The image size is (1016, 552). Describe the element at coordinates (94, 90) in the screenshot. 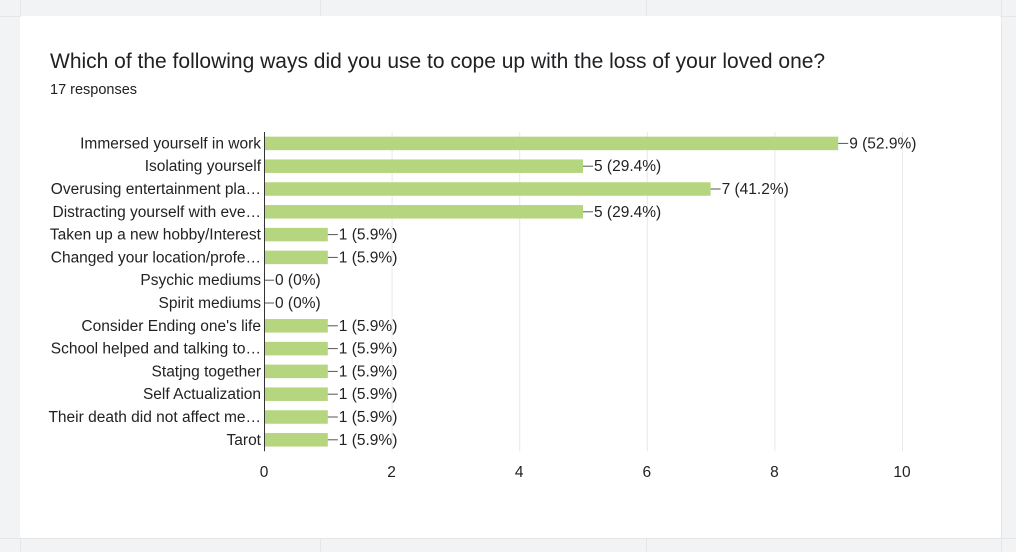

I see `response-count: 17 responses` at that location.